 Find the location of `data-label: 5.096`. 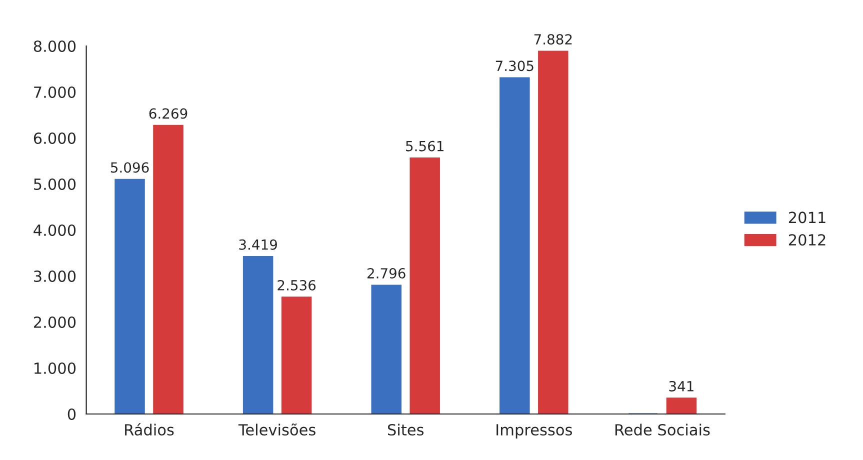

data-label: 5.096 is located at coordinates (129, 167).